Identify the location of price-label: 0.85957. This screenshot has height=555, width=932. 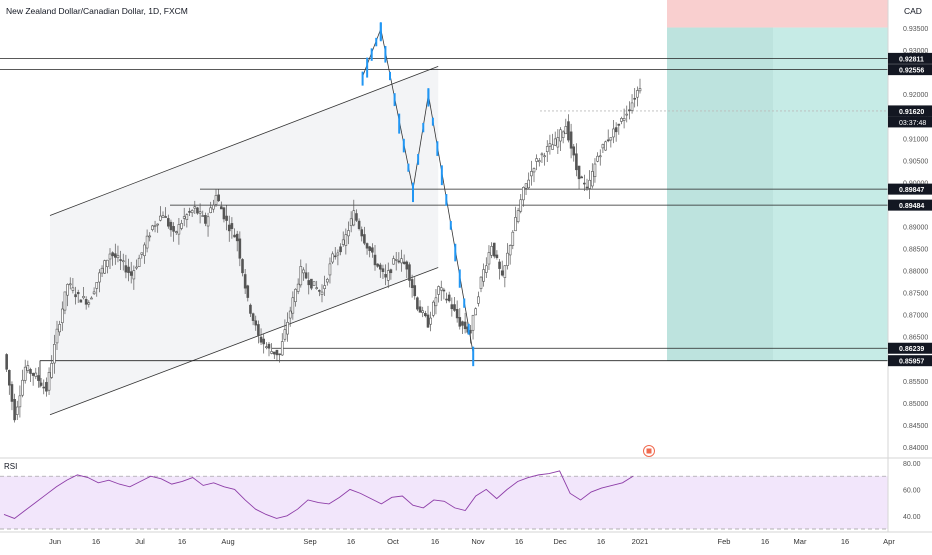
(911, 362).